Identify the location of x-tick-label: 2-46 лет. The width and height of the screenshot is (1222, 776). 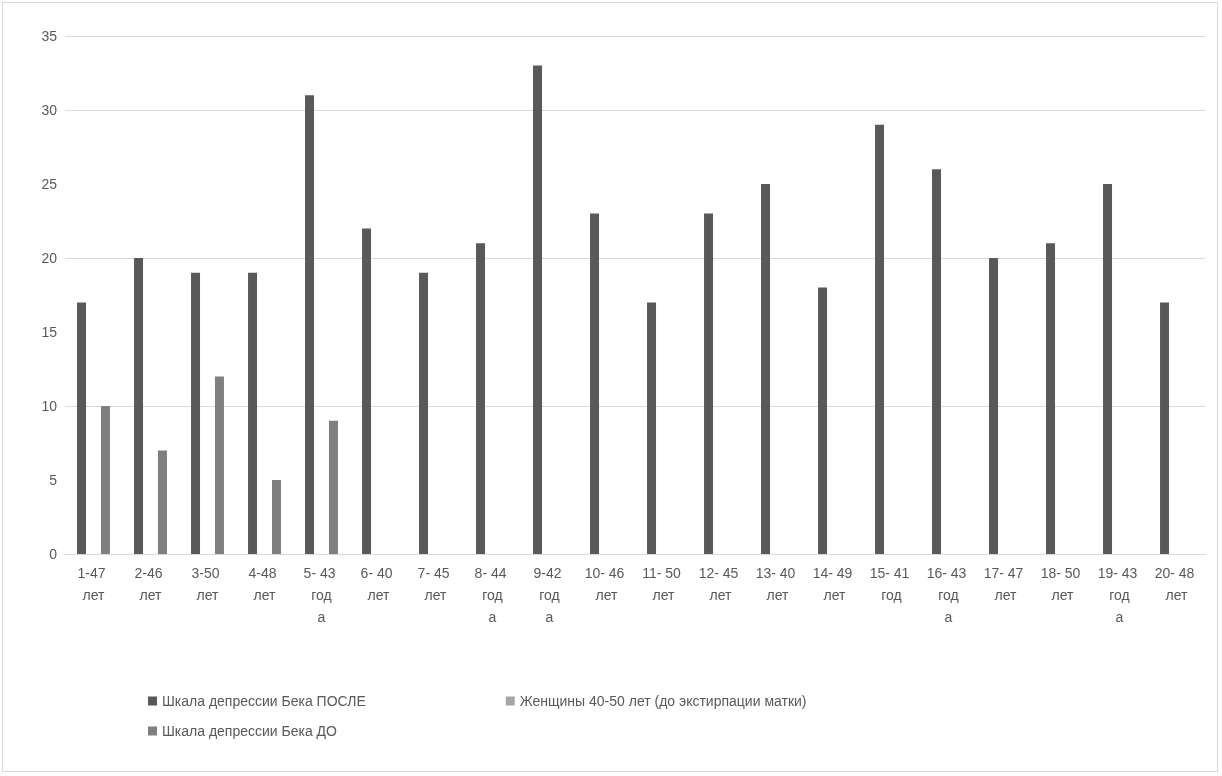
(150, 584).